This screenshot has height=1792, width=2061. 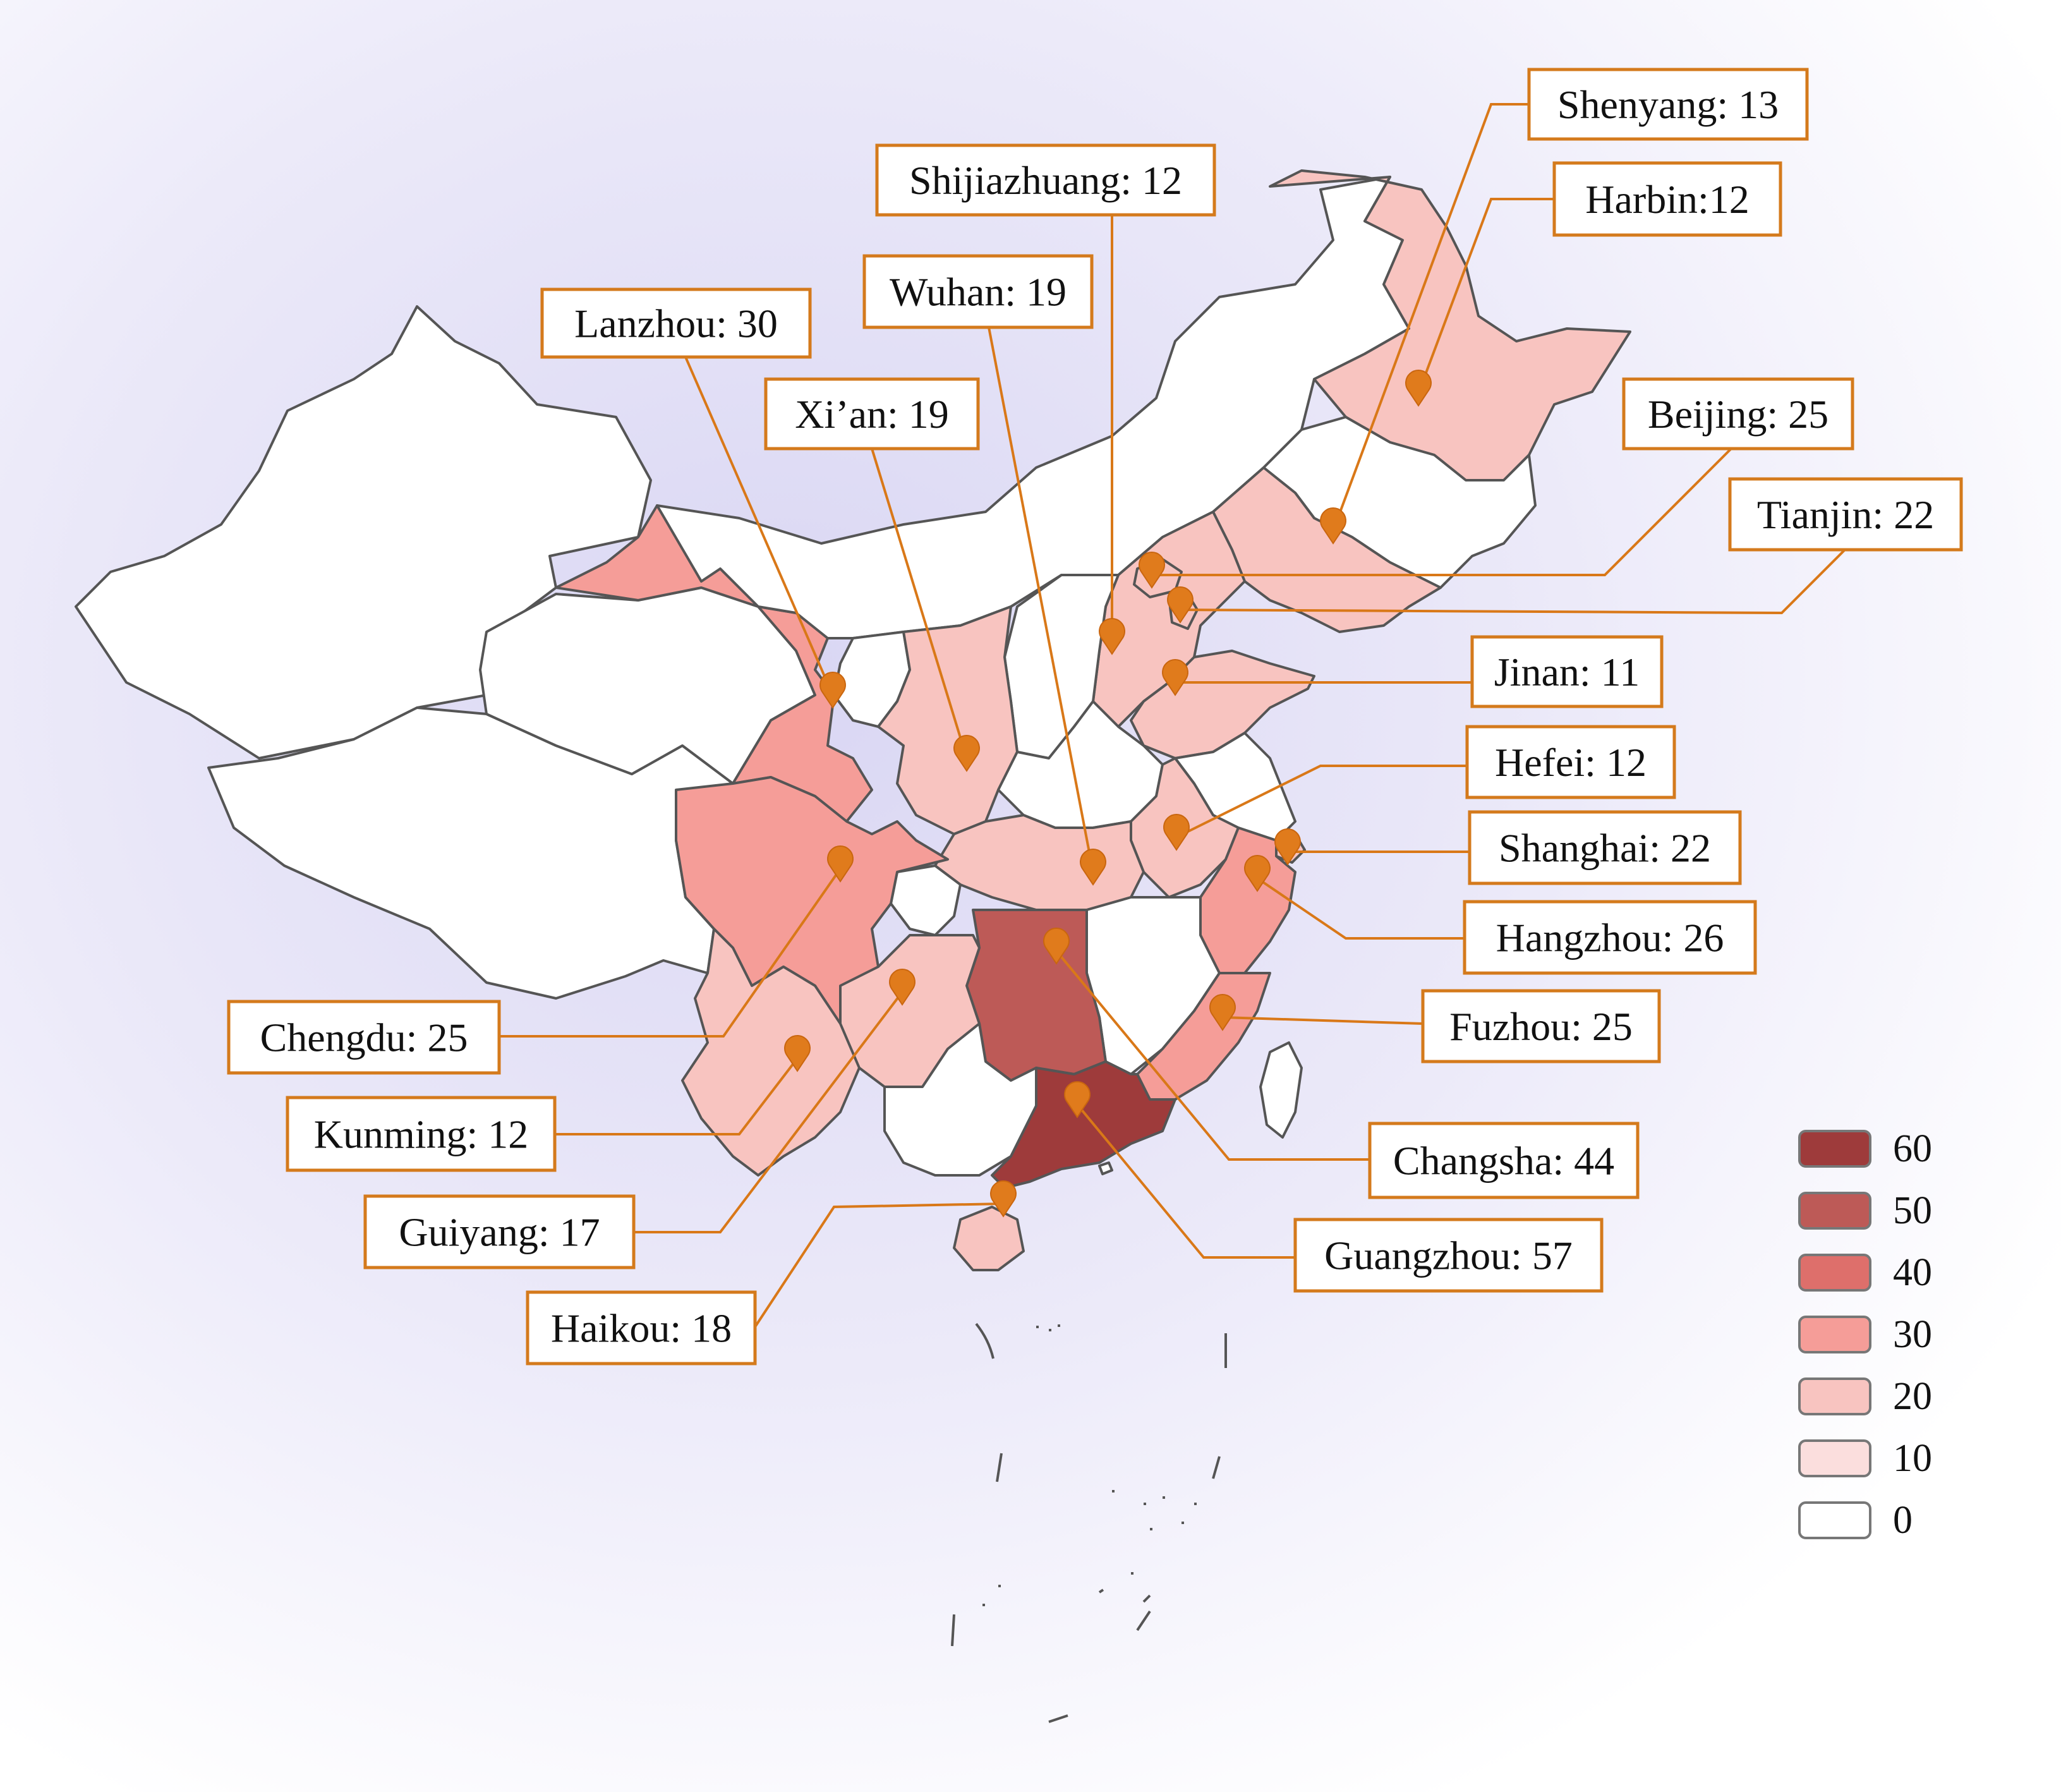 I want to click on south-china-sea-islands, so click(x=1089, y=1523).